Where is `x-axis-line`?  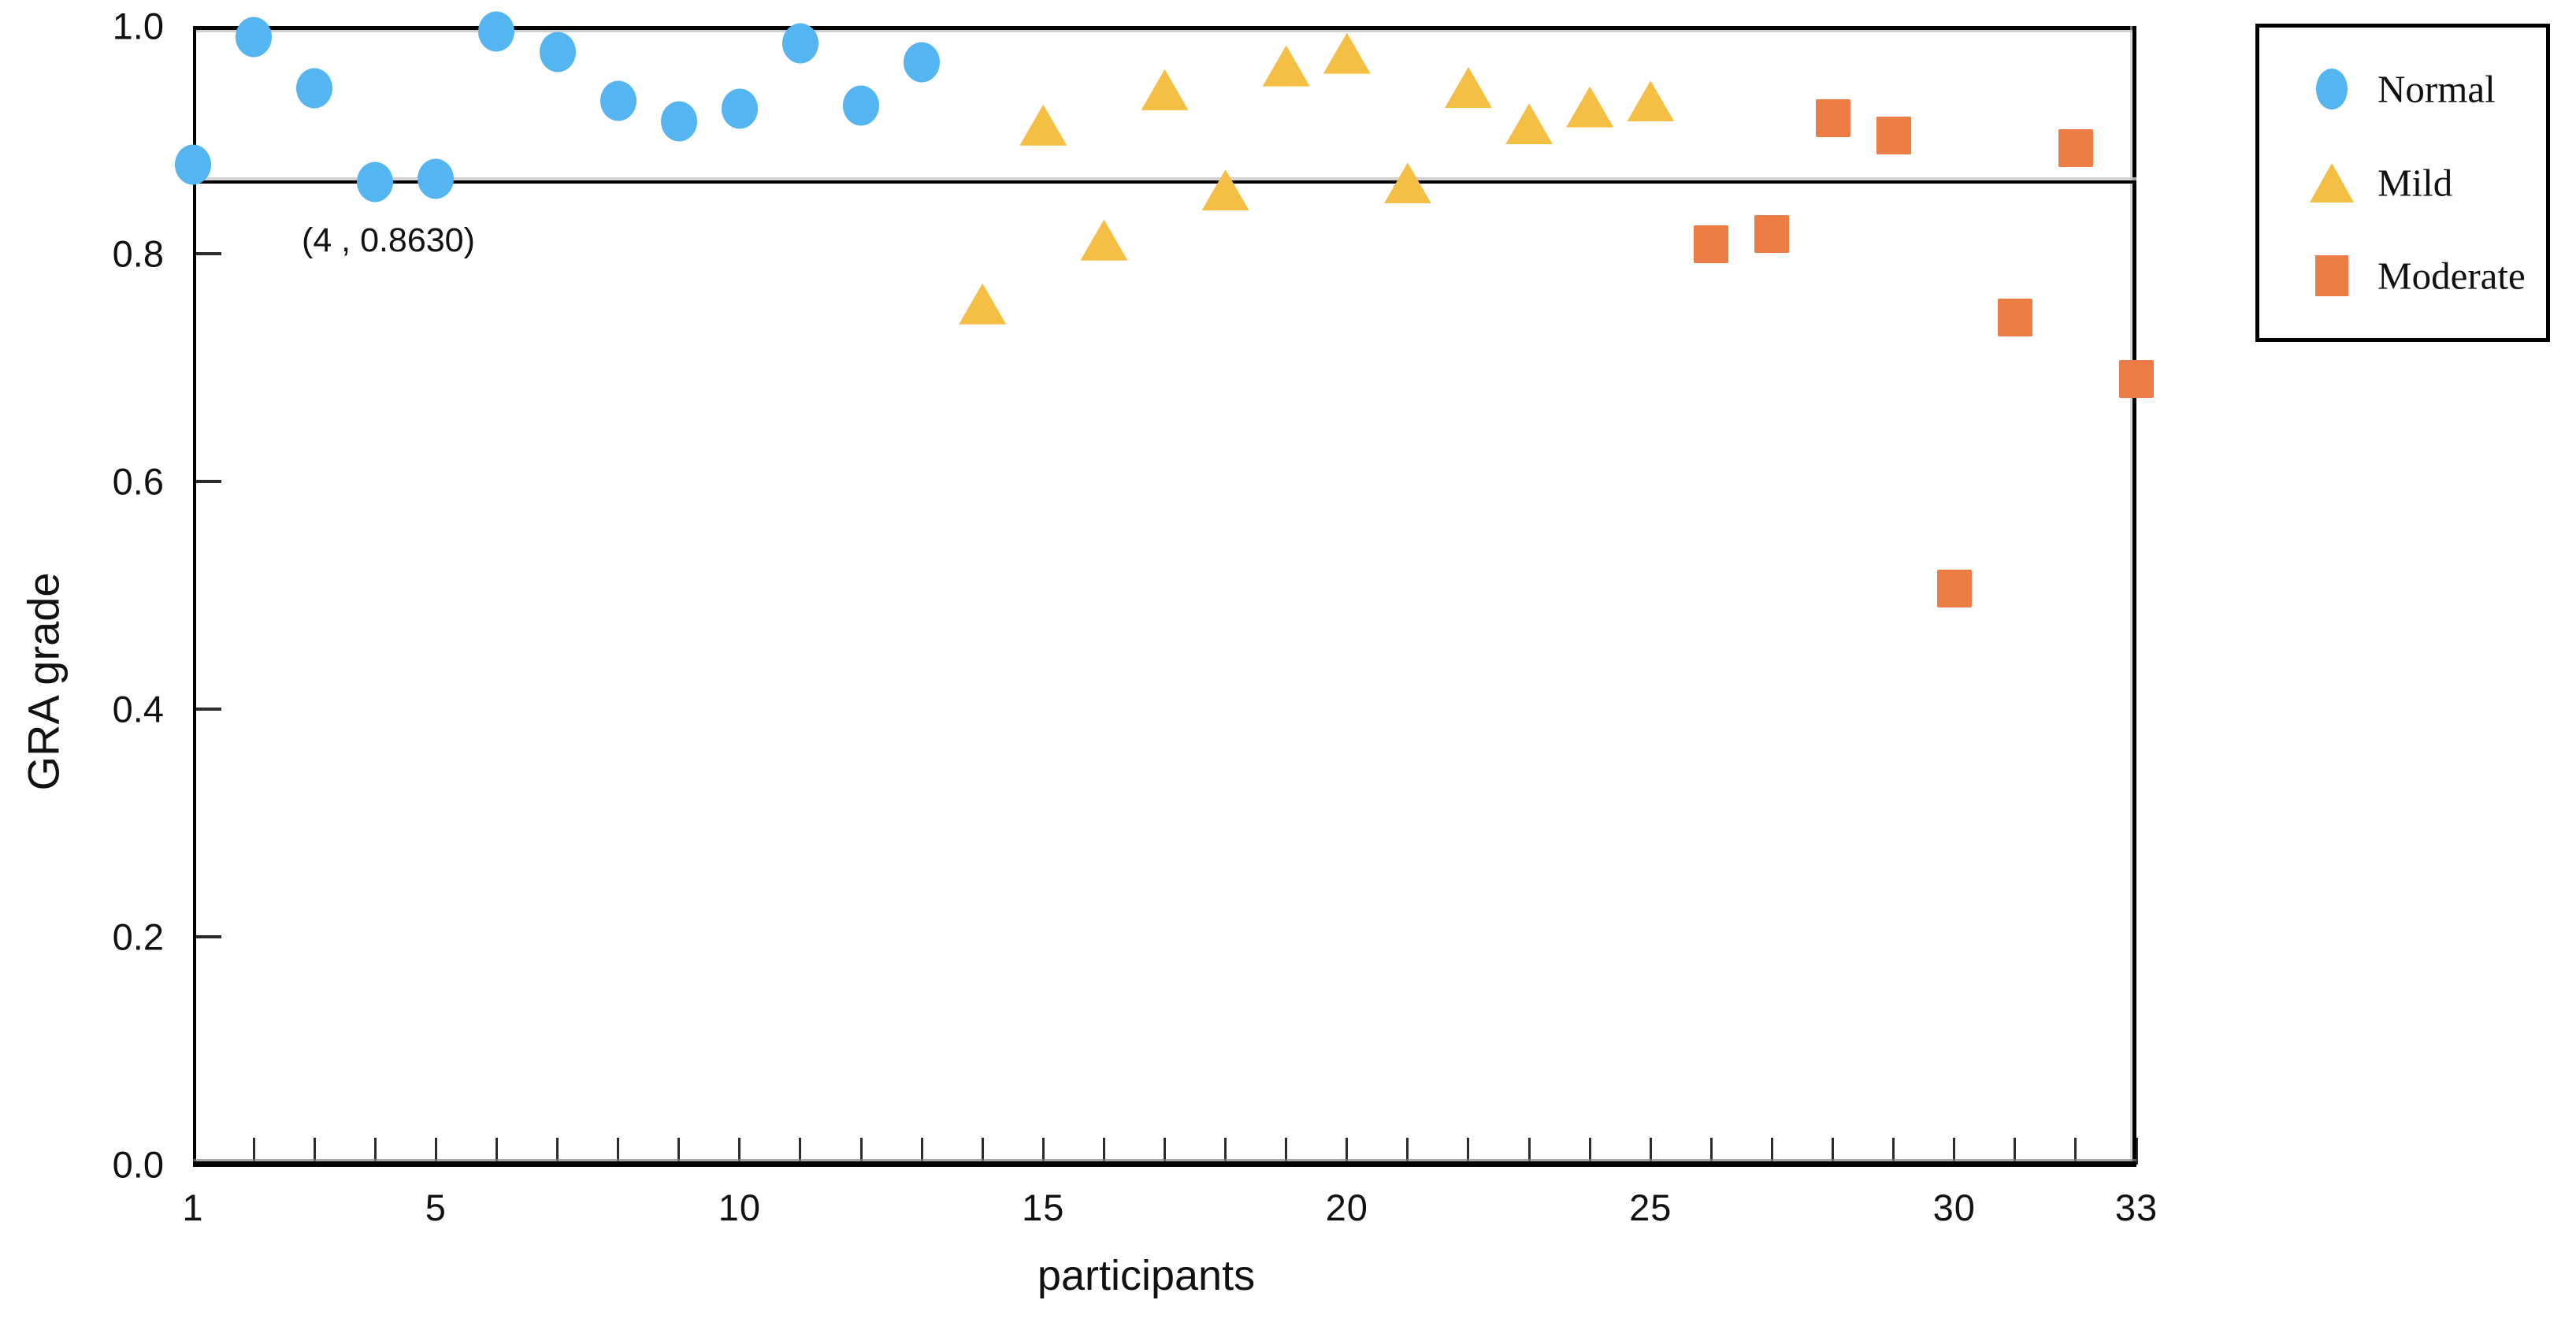 x-axis-line is located at coordinates (1164, 1164).